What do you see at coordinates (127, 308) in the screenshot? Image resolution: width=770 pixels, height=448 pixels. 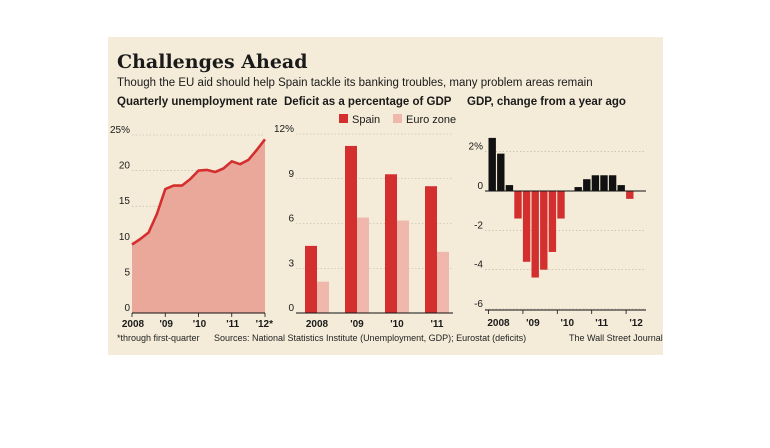 I see `unemployment-ytick-label: 0` at bounding box center [127, 308].